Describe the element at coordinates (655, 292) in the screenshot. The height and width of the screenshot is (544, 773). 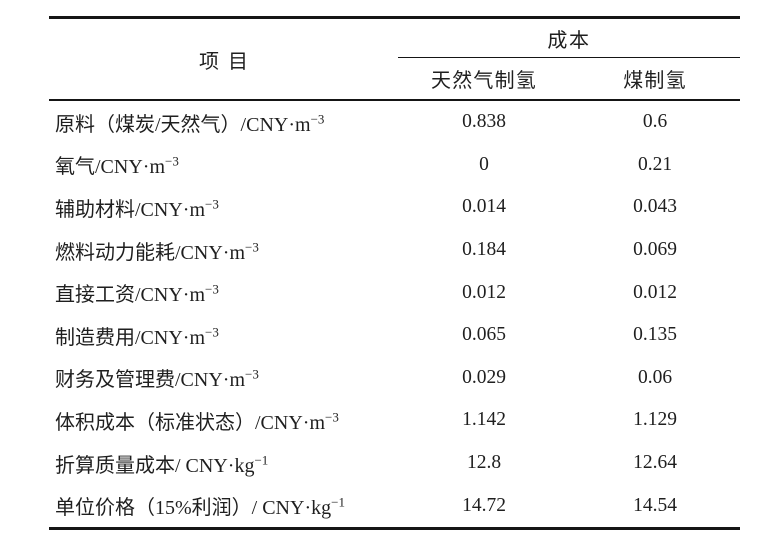
I see `coal-value: 0.012` at that location.